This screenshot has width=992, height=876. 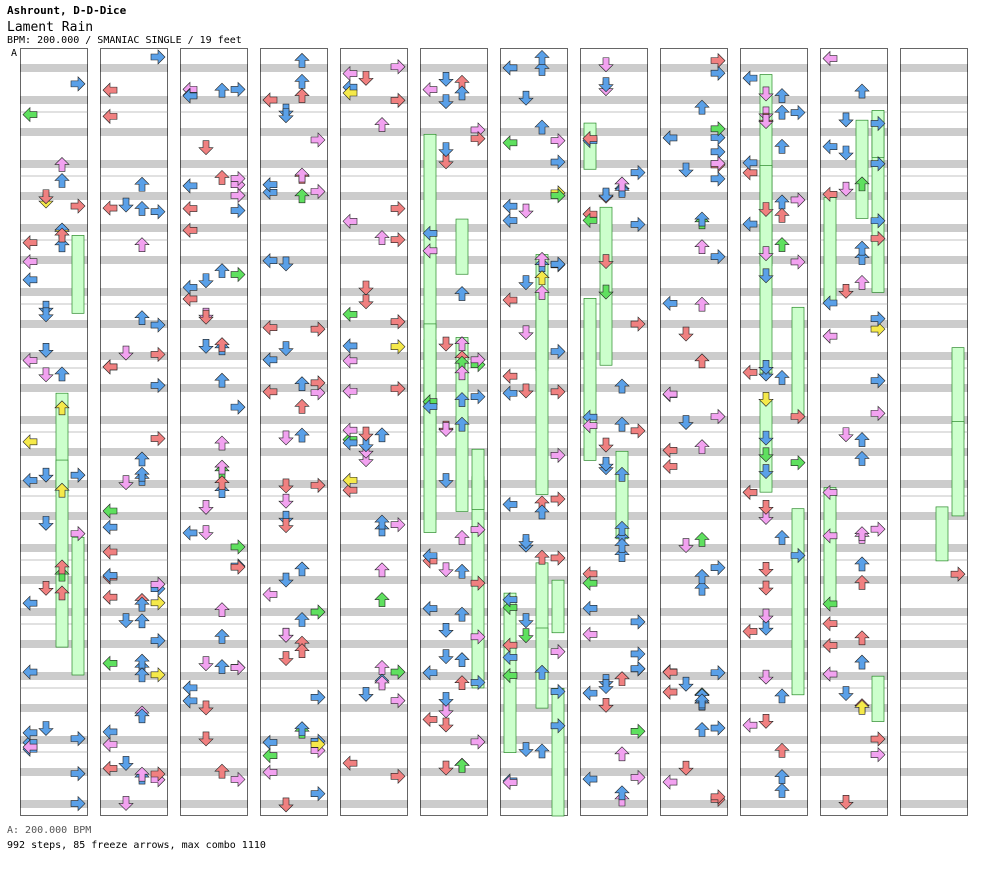 What do you see at coordinates (50, 27) in the screenshot?
I see `song-title: Lament Rain` at bounding box center [50, 27].